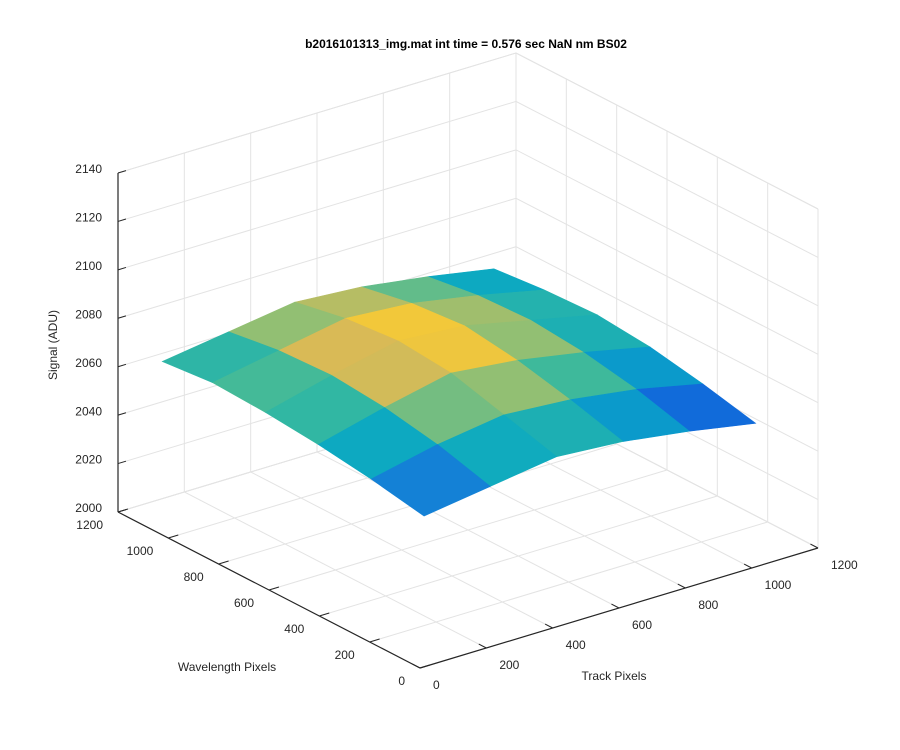  I want to click on z-tick-label: 2020, so click(88, 460).